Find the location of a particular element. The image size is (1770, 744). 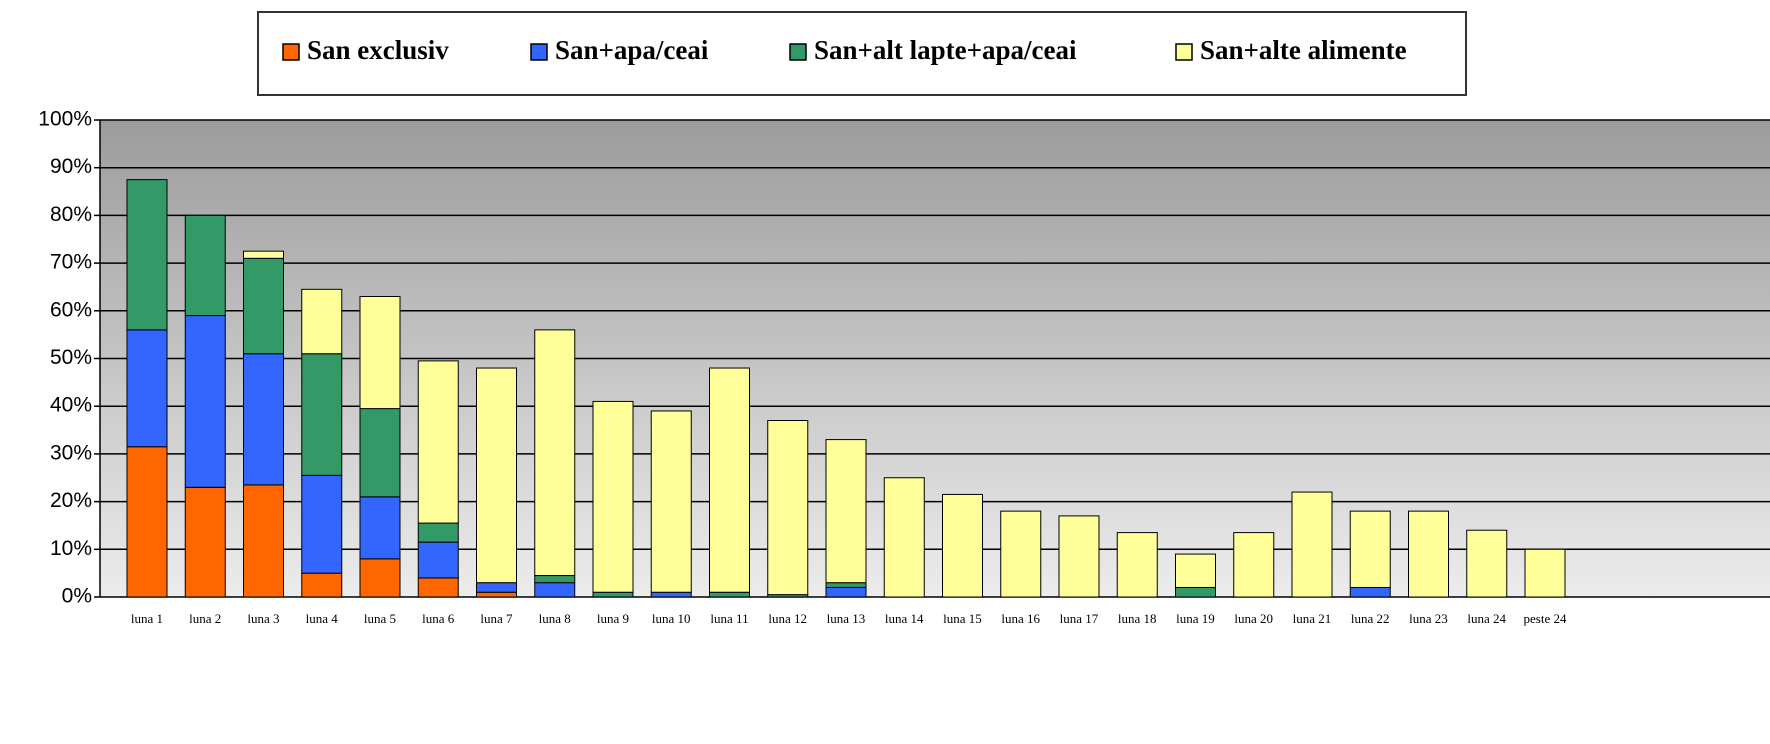

legend-box is located at coordinates (862, 53).